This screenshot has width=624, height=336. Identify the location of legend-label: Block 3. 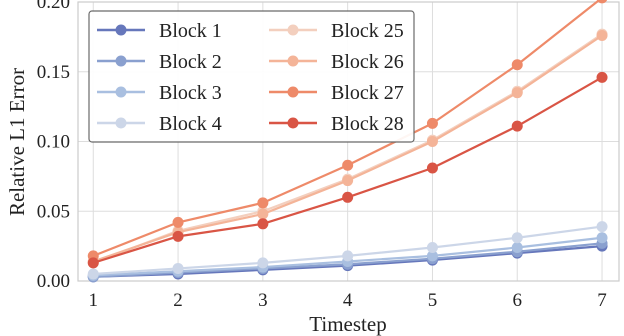
(190, 93).